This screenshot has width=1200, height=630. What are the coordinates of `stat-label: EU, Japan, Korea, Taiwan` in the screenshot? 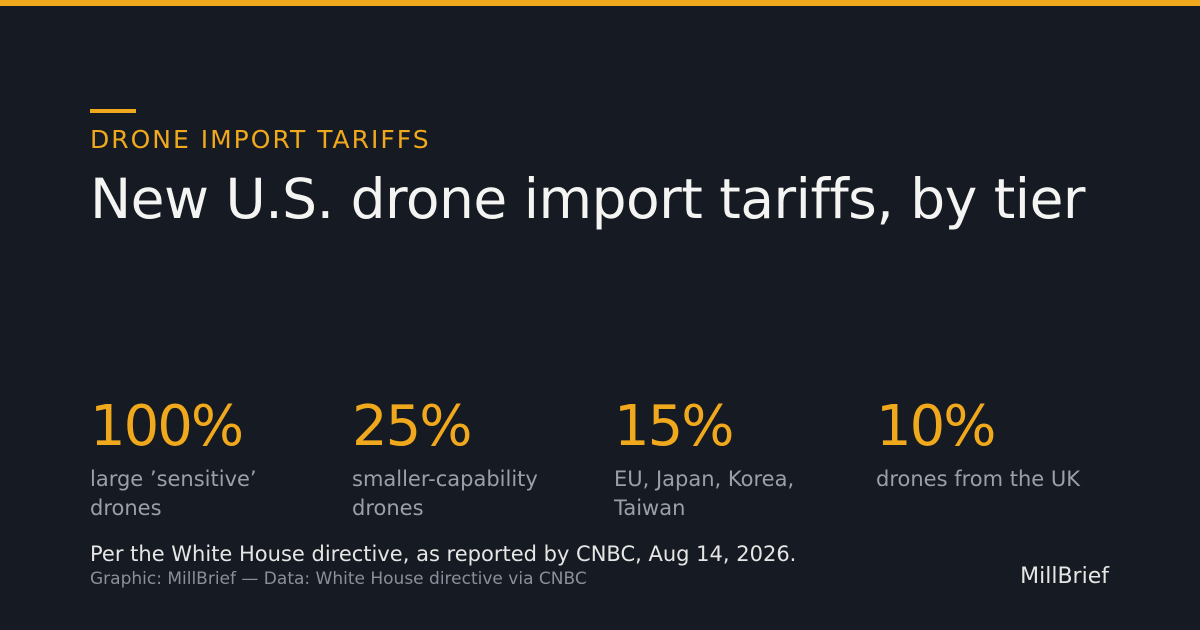 It's located at (704, 493).